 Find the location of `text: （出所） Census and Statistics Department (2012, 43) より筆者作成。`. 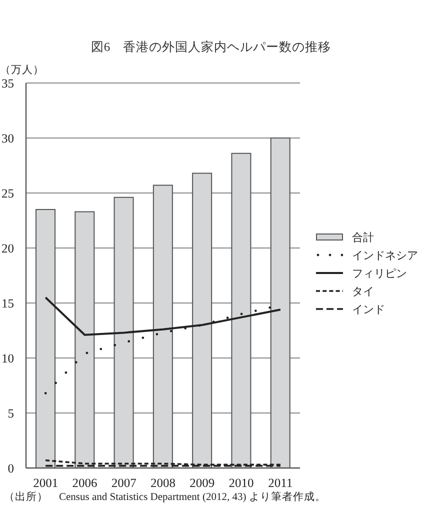

text: （出所） Census and Statistics Department (2012, 43) より筆者作成。 is located at coordinates (165, 497).